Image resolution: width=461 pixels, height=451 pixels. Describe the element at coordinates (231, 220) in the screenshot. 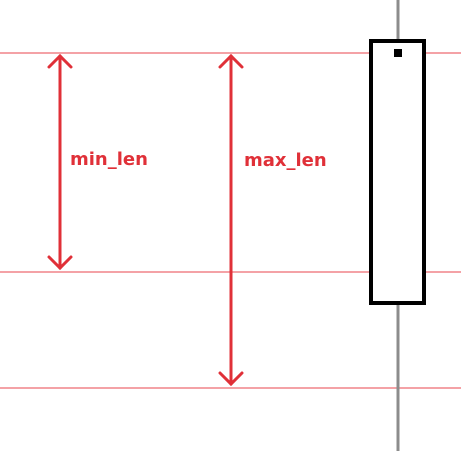

I see `max-len-arrow` at that location.